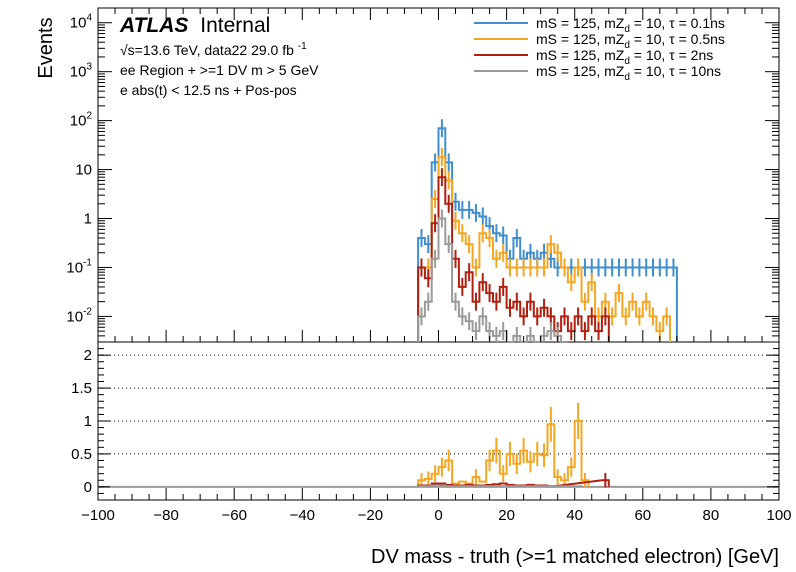 The width and height of the screenshot is (796, 572). I want to click on x-tick-label-5: 0, so click(438, 515).